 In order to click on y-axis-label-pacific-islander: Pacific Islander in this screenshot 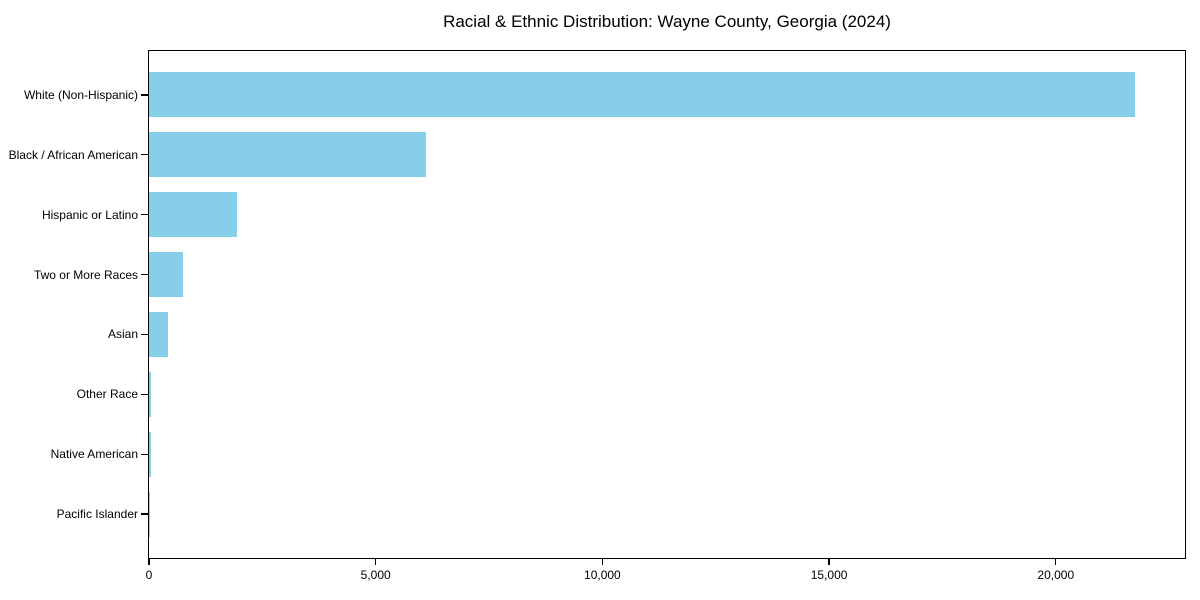, I will do `click(97, 514)`.